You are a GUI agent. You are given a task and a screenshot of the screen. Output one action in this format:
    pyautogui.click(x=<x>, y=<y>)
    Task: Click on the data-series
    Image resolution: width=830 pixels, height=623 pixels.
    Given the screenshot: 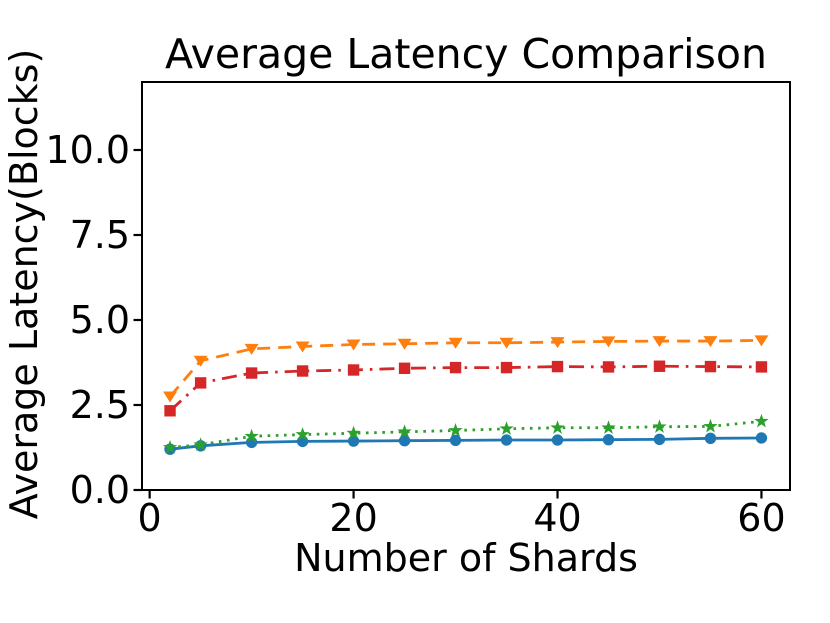 What is the action you would take?
    pyautogui.click(x=465, y=395)
    